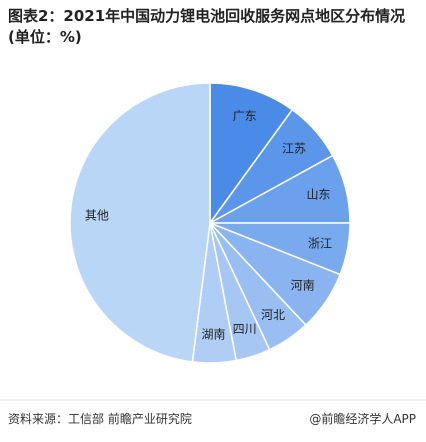 The height and width of the screenshot is (442, 426). Describe the element at coordinates (245, 329) in the screenshot. I see `slice-label: 四川` at that location.